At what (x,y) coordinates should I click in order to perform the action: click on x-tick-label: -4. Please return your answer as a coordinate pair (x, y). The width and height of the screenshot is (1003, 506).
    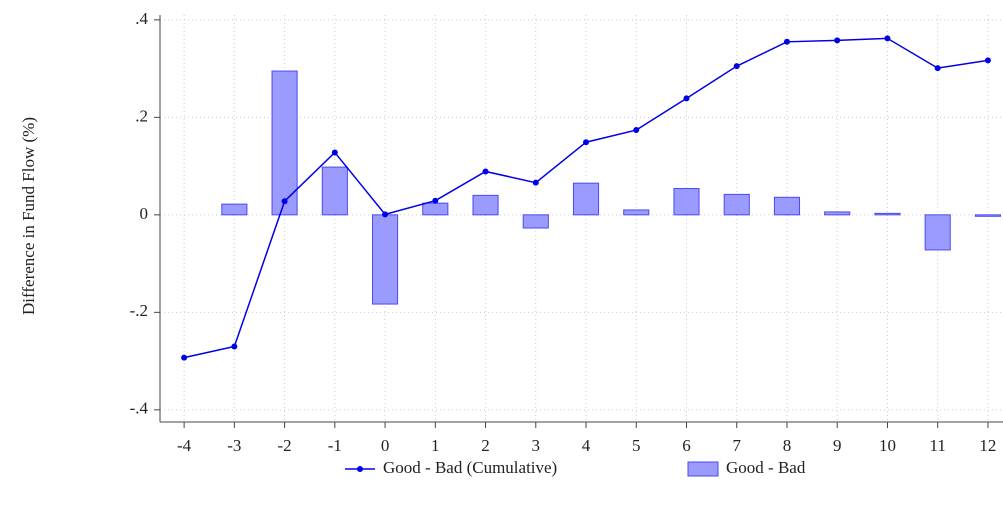
    Looking at the image, I should click on (184, 445).